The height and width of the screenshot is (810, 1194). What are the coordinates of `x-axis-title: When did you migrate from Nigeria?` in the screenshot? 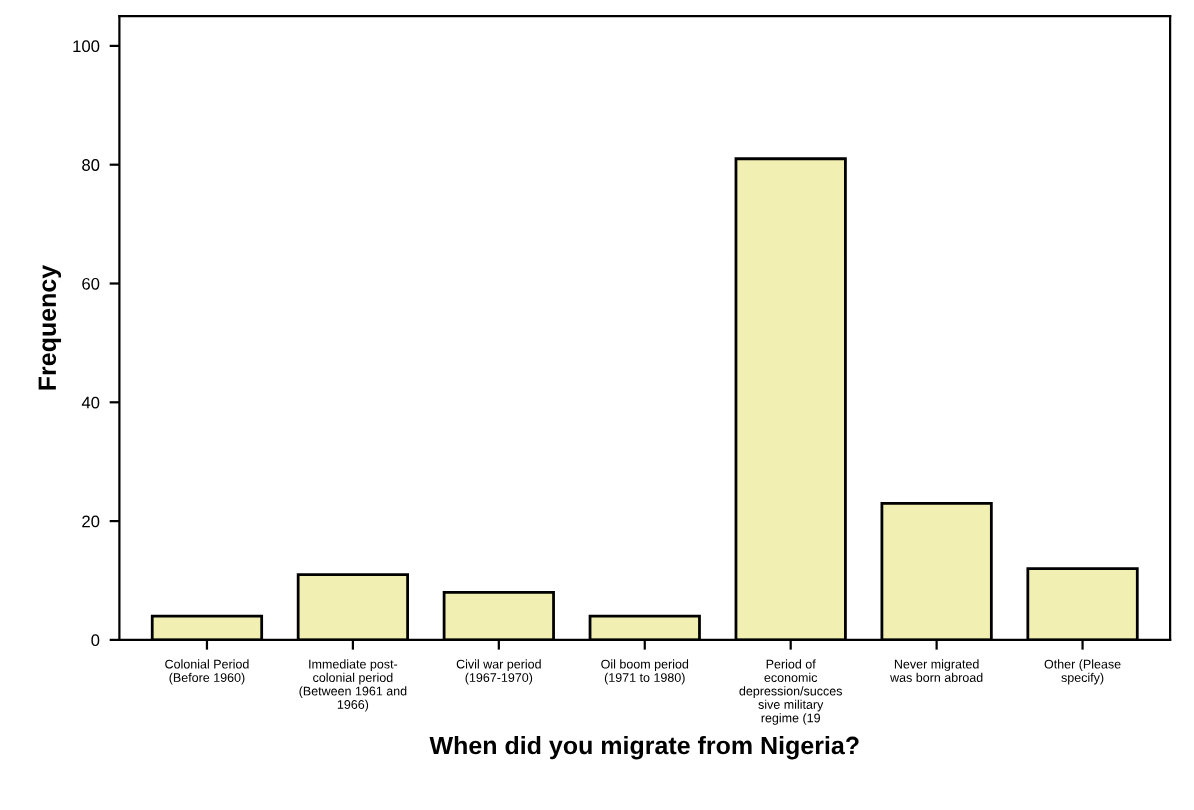 It's located at (644, 747).